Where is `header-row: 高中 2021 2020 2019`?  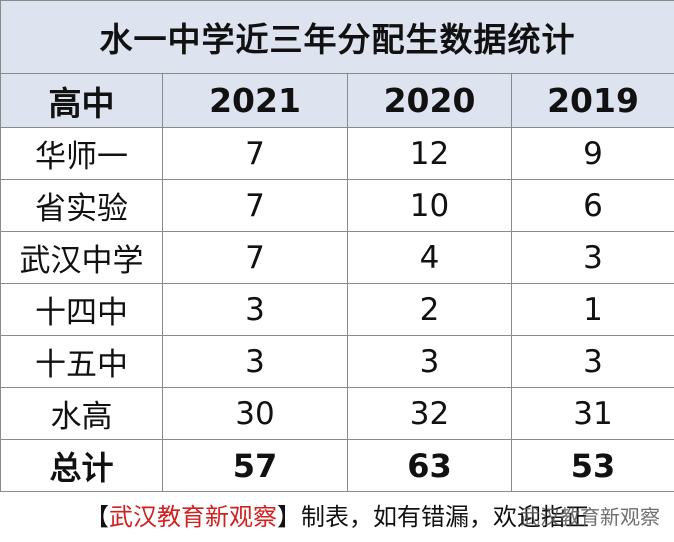
header-row: 高中 2021 2020 2019 is located at coordinates (337, 100).